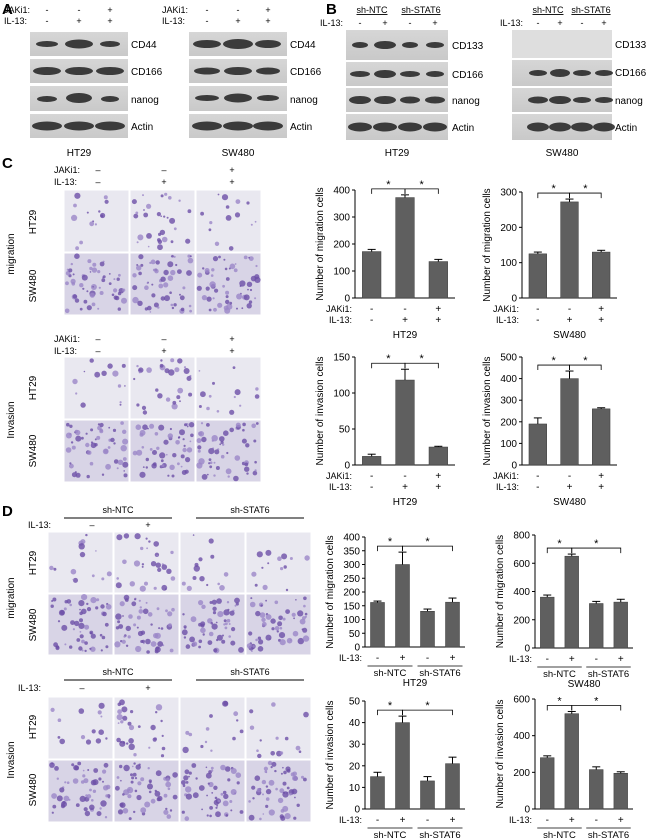 This screenshot has width=650, height=839. What do you see at coordinates (11, 253) in the screenshot?
I see `section-label: migration` at bounding box center [11, 253].